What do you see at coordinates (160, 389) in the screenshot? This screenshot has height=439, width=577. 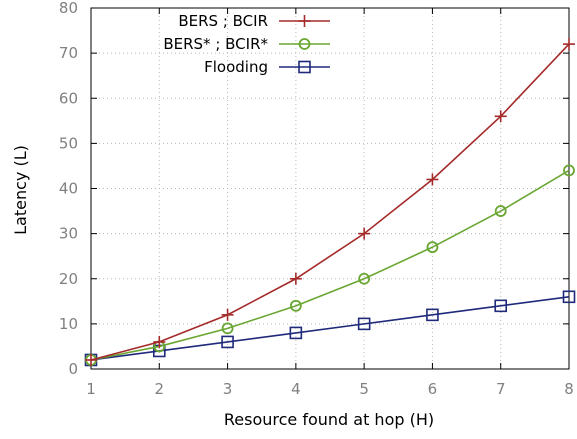 I see `x-tick-label: 2` at bounding box center [160, 389].